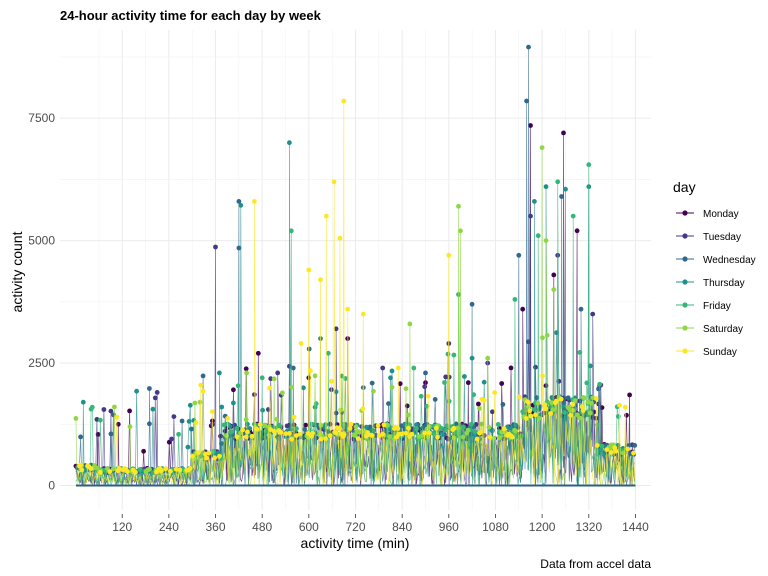 This screenshot has height=576, width=768. Describe the element at coordinates (729, 260) in the screenshot. I see `legend-label: Wednesday` at that location.